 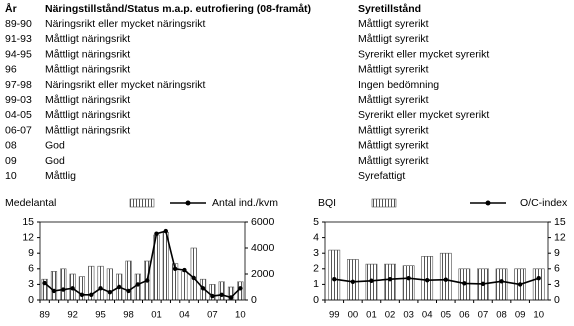 I want to click on x-tick-label: 89, so click(x=44, y=315).